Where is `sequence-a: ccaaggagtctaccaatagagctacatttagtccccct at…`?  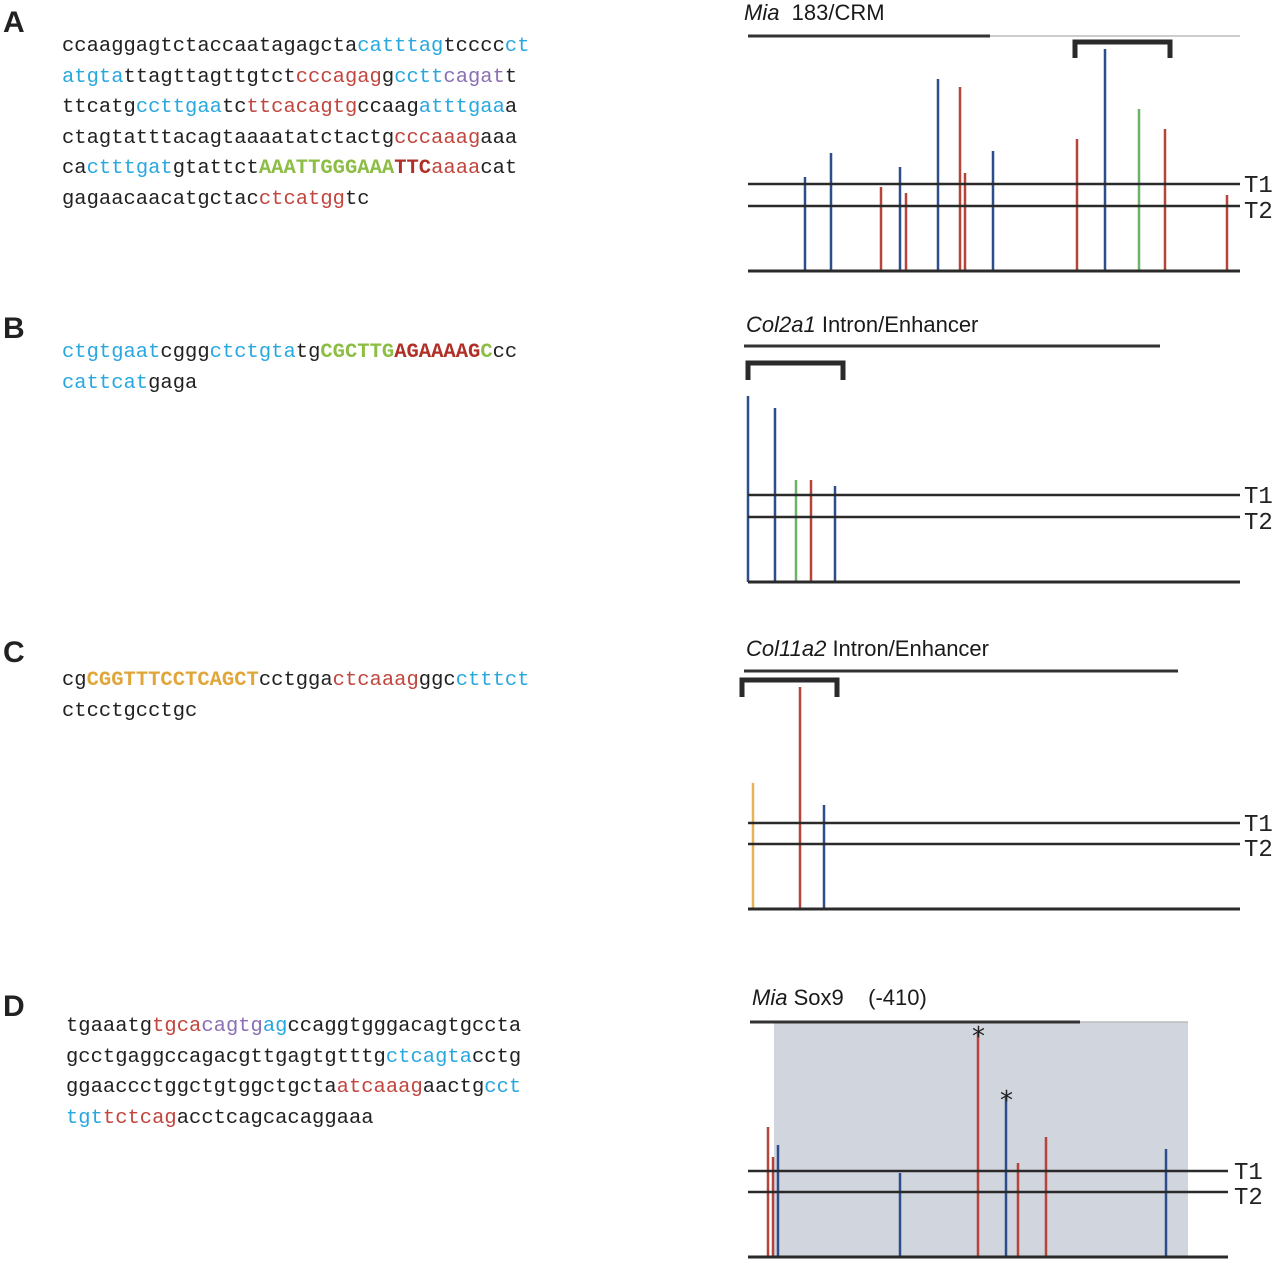
sequence-a: ccaaggagtctaccaatagagctacatttagtccccct at… is located at coordinates (296, 123).